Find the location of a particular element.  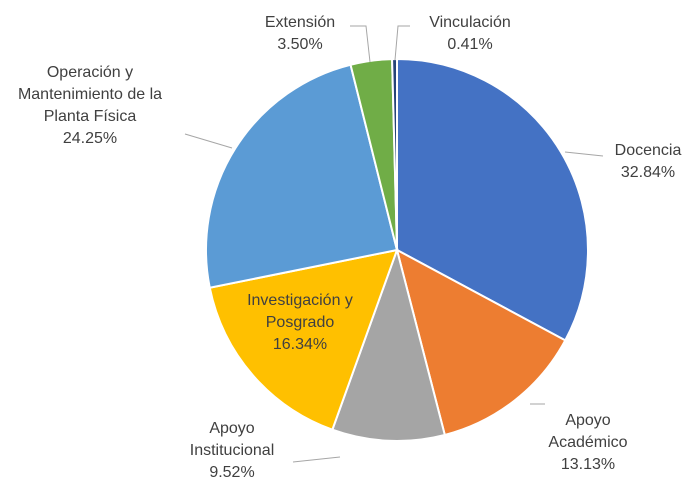

data-label: Investigación y Posgrado 16.34% is located at coordinates (300, 323).